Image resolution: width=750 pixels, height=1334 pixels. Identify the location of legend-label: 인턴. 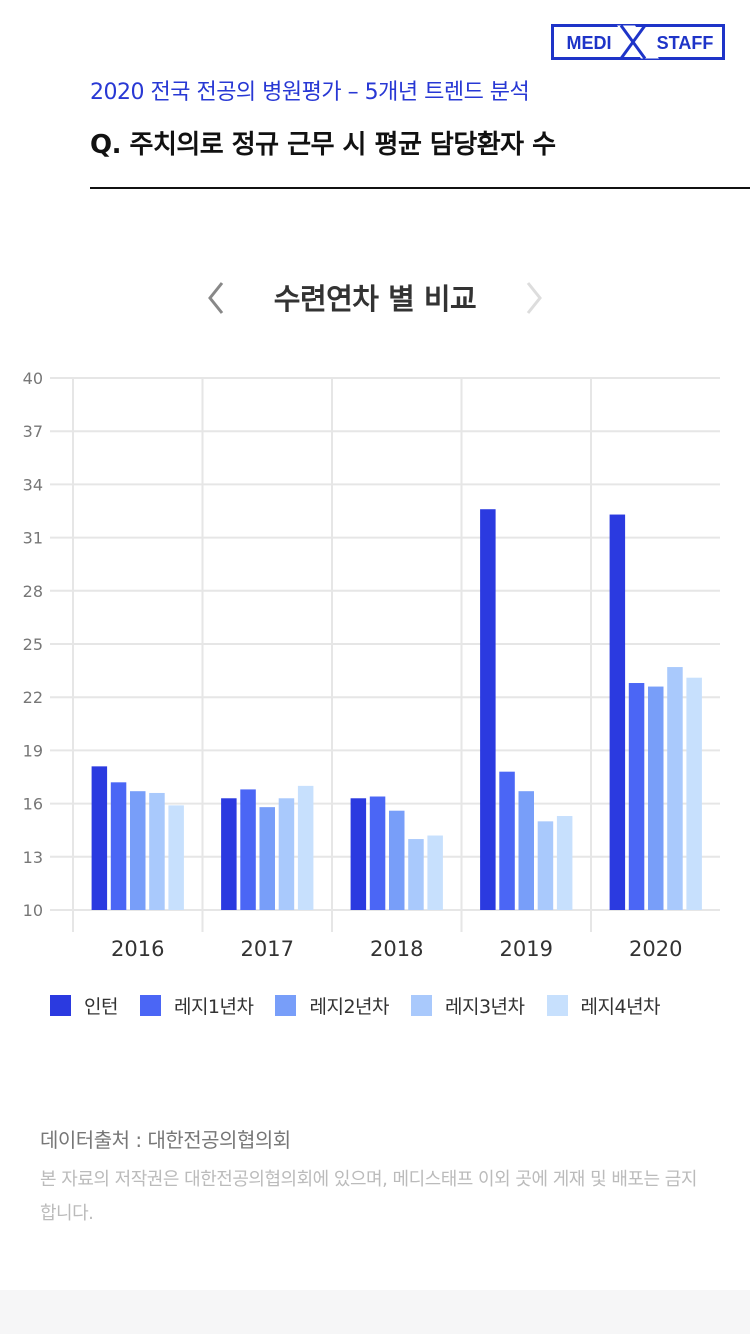
(101, 1007).